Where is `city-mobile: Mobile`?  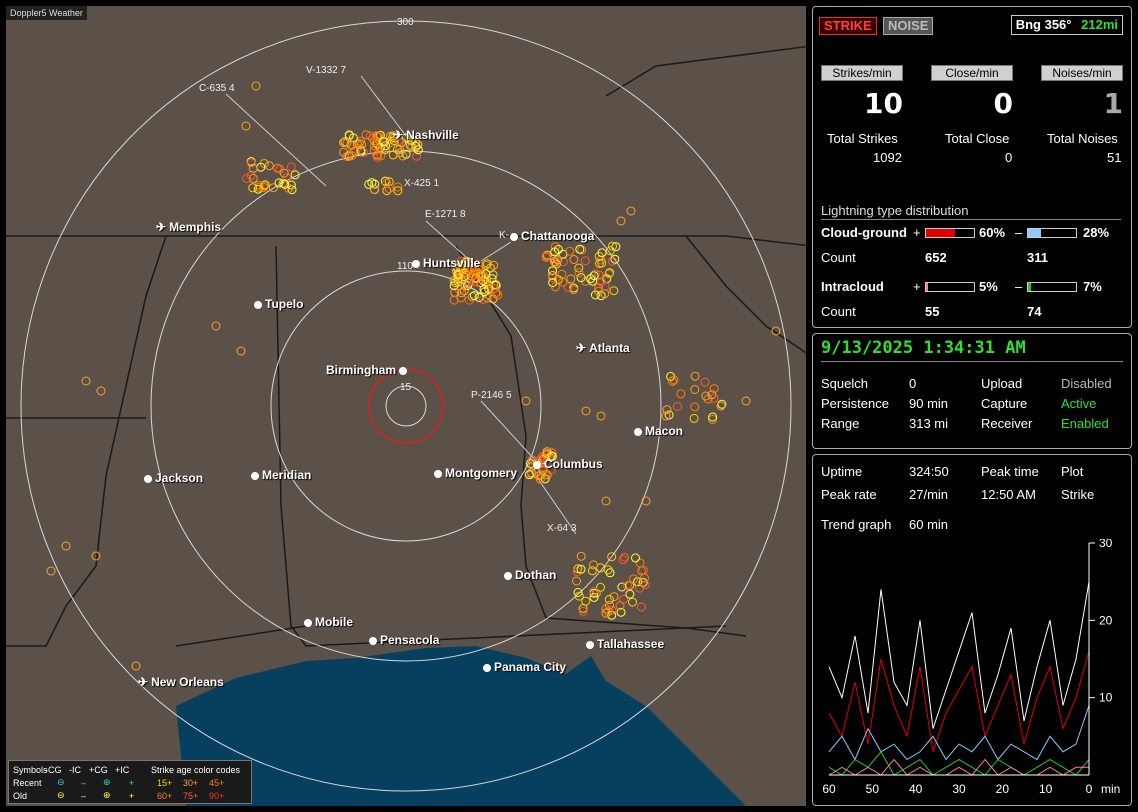
city-mobile: Mobile is located at coordinates (328, 622).